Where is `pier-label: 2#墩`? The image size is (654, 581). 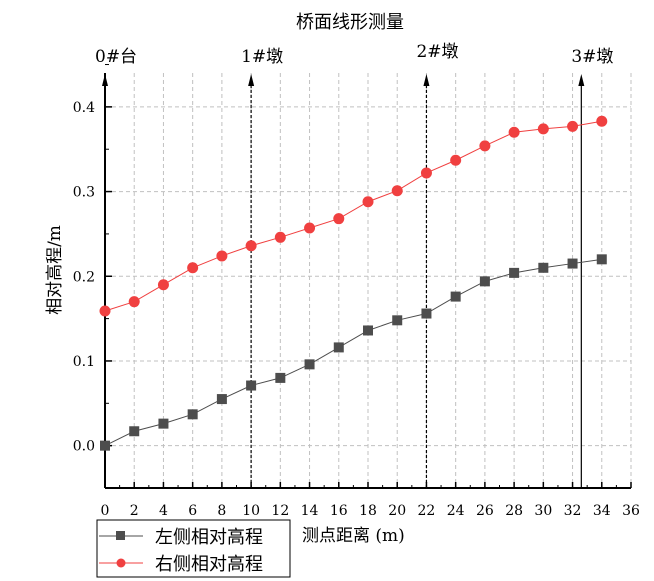
pier-label: 2#墩 is located at coordinates (437, 52).